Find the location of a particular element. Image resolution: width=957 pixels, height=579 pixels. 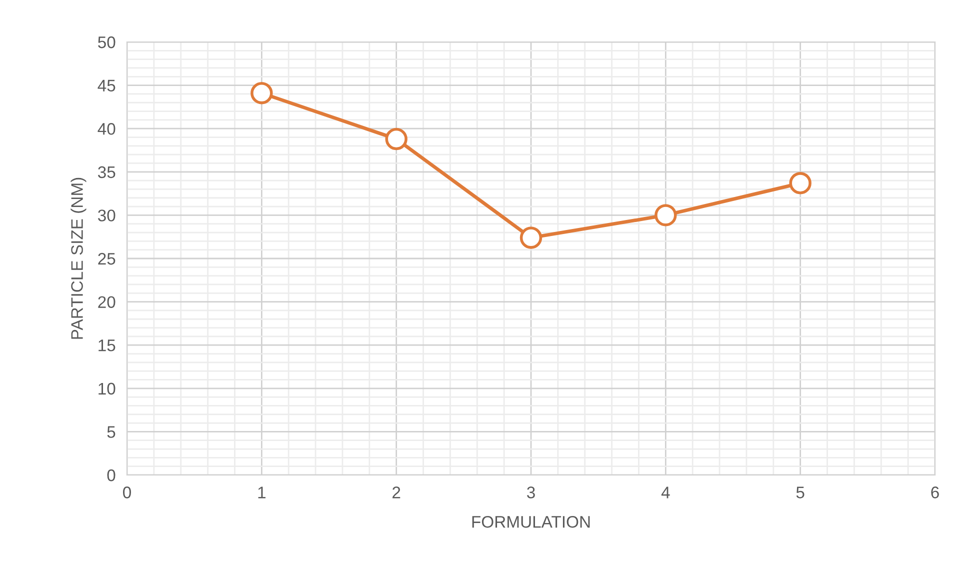

y-axis-title: PARTICLE SIZE (NM) is located at coordinates (78, 258).